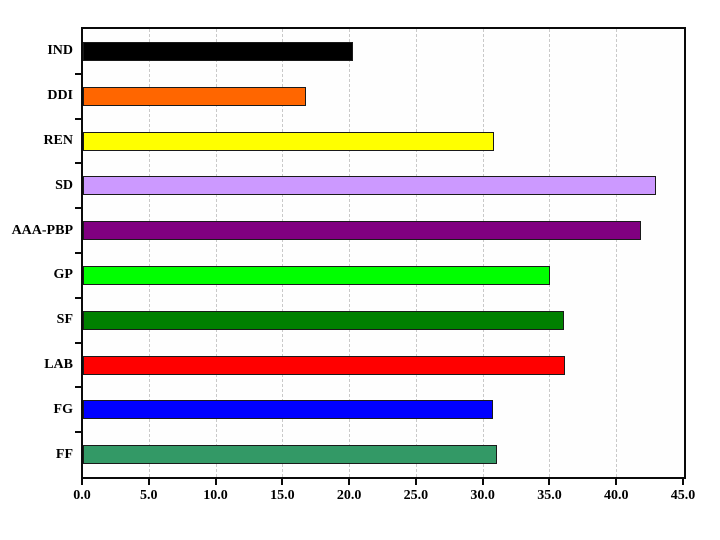  What do you see at coordinates (683, 495) in the screenshot?
I see `x-tick-label-45.0: 45.0` at bounding box center [683, 495].